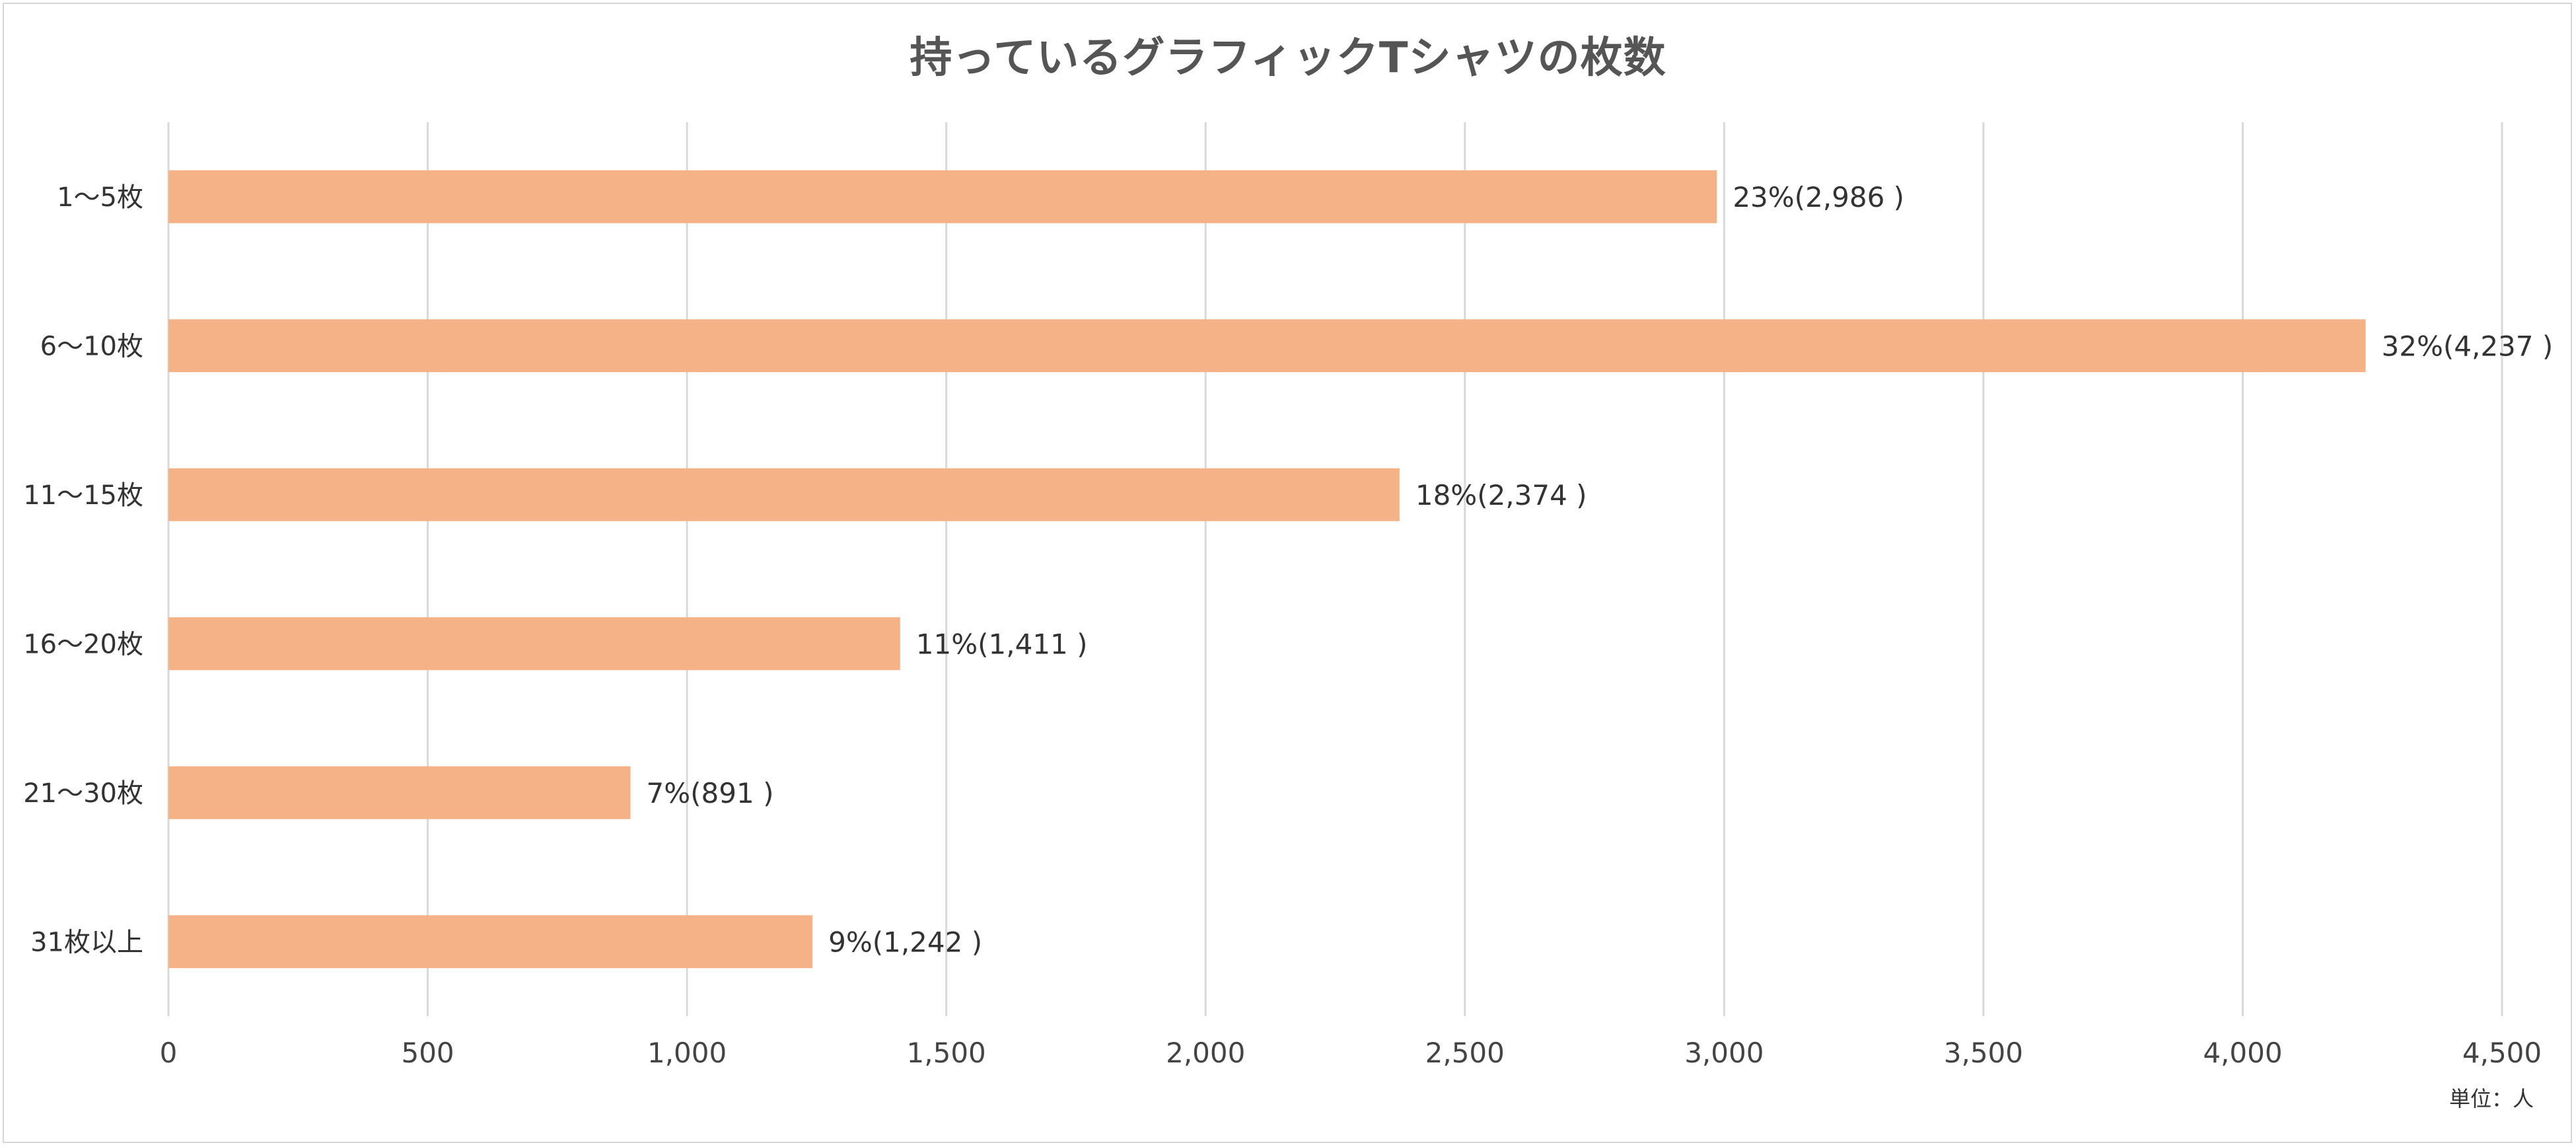 Image resolution: width=2576 pixels, height=1147 pixels. What do you see at coordinates (2242, 1053) in the screenshot?
I see `x-tick-label: 4,000` at bounding box center [2242, 1053].